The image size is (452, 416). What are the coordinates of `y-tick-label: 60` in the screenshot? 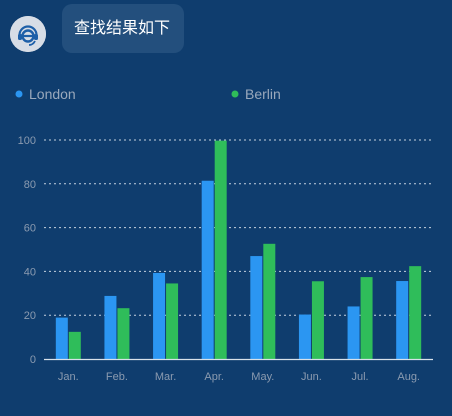 It's located at (30, 229).